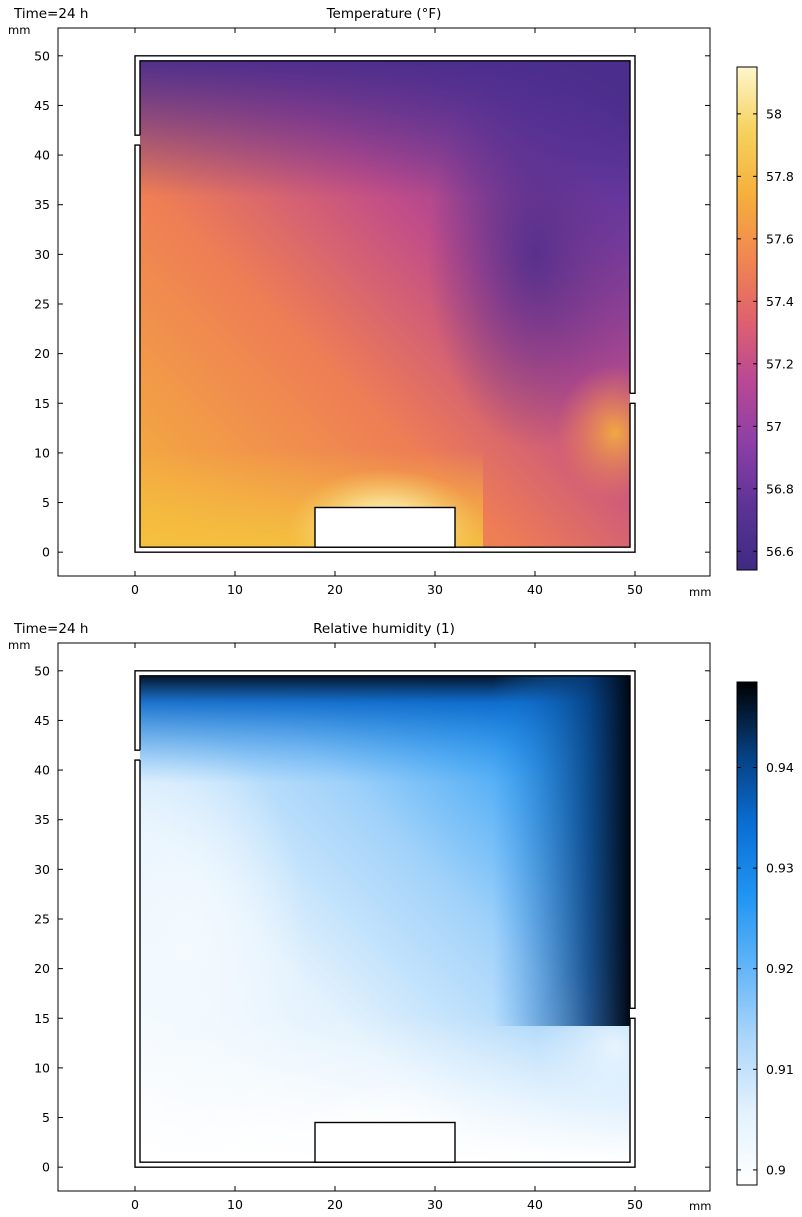 The width and height of the screenshot is (802, 1217). What do you see at coordinates (780, 767) in the screenshot?
I see `colorbar-tick-label: 0.94` at bounding box center [780, 767].